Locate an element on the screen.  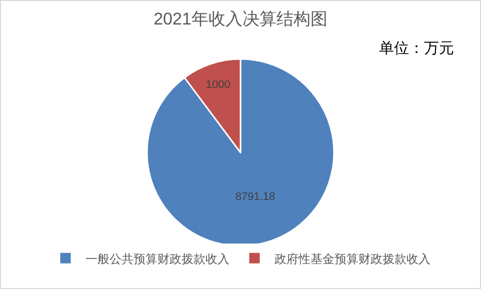
data-label: 8791.18 is located at coordinates (255, 196).